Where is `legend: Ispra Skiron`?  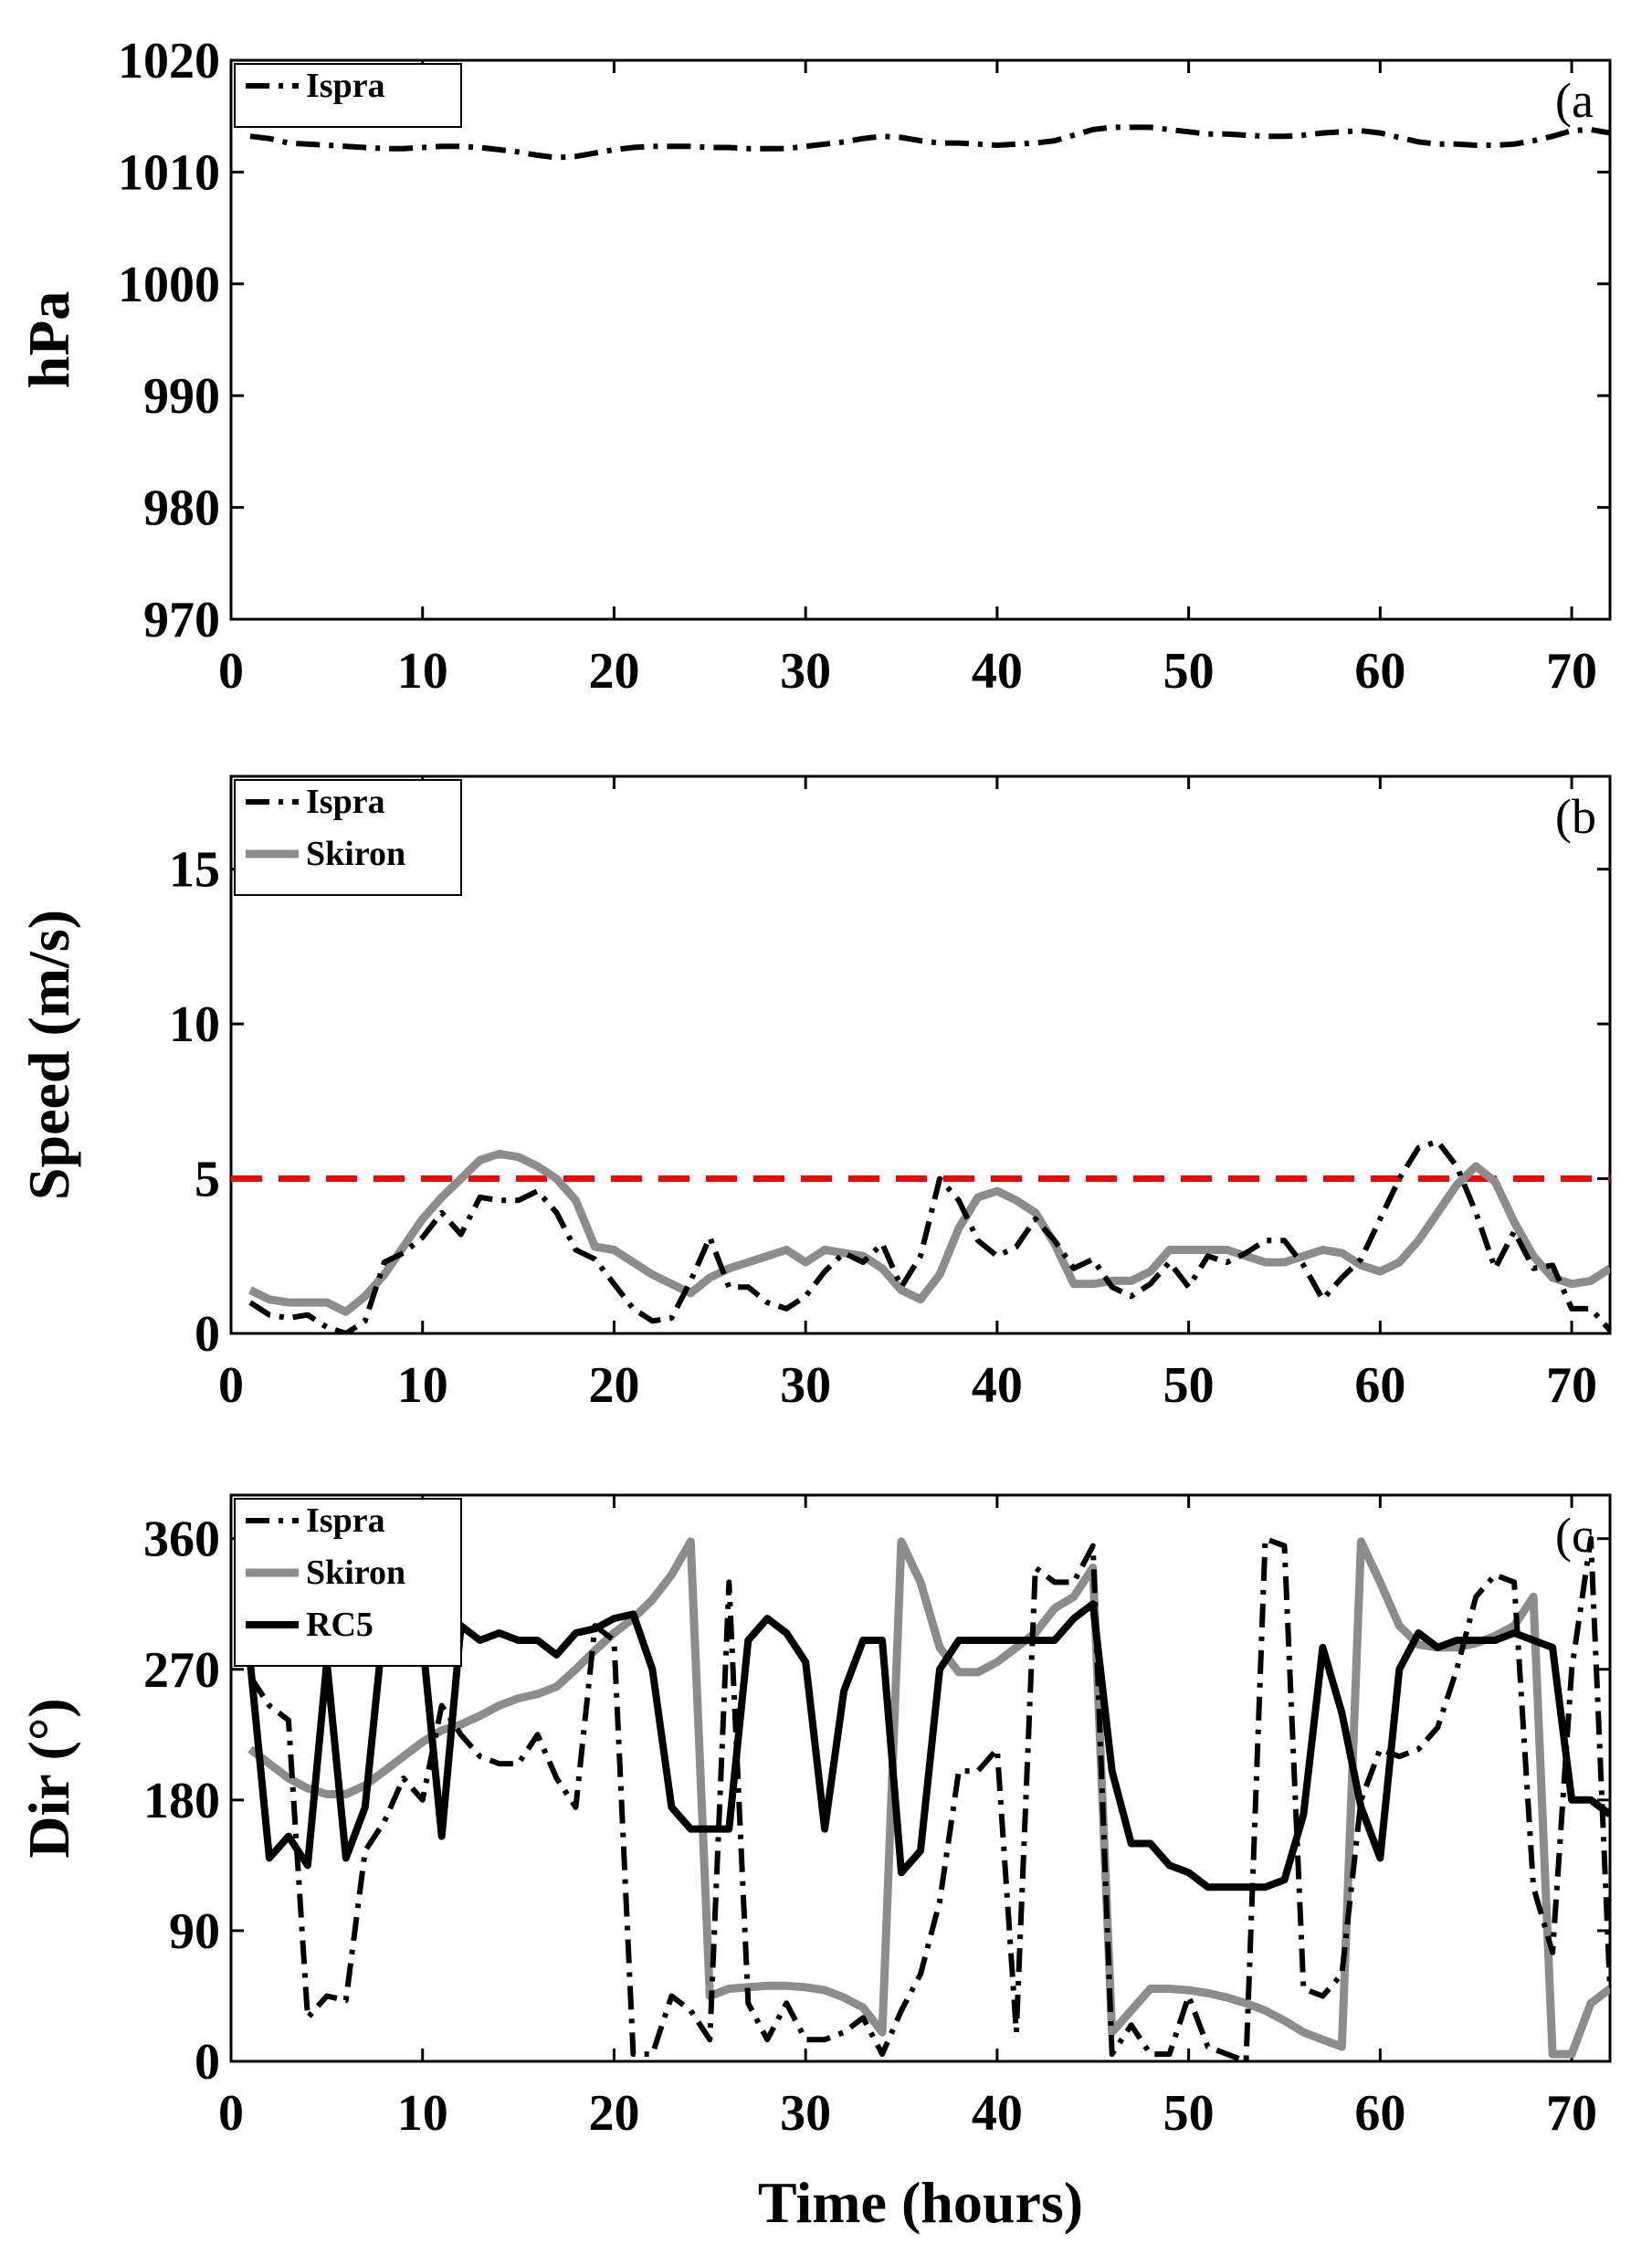 legend: Ispra Skiron is located at coordinates (348, 837).